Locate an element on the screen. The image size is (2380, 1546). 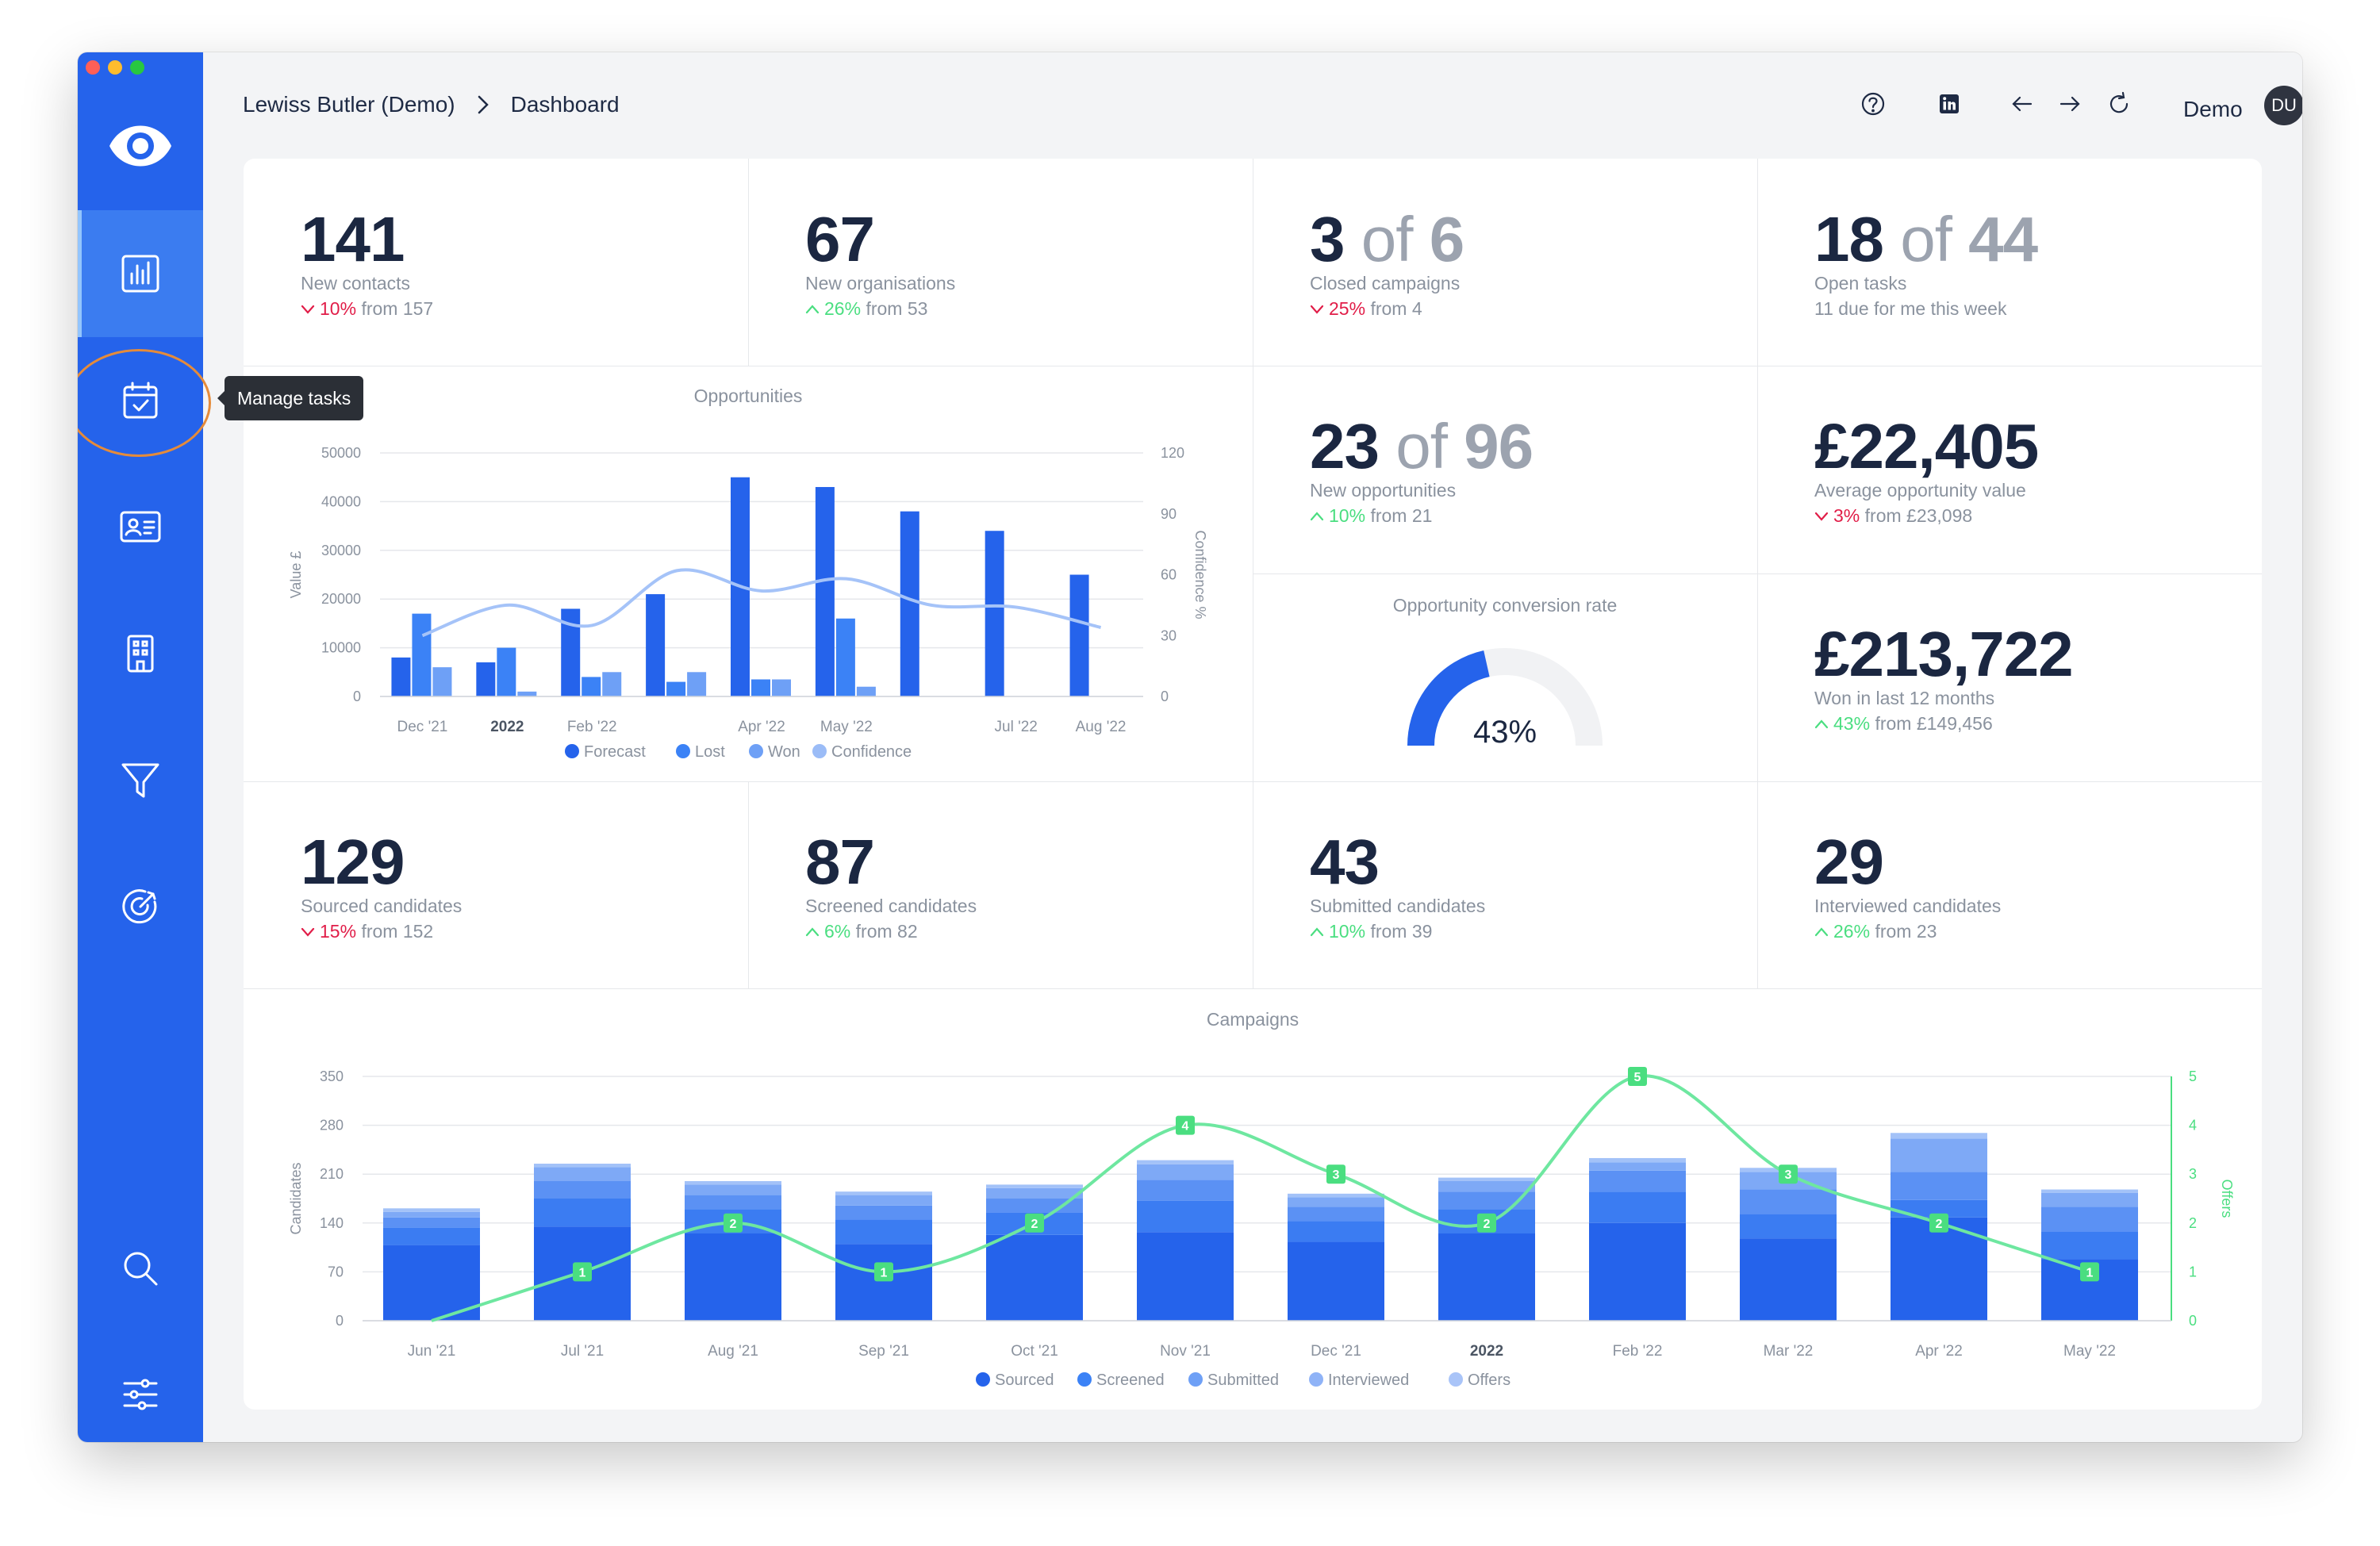
manage-tasks-tooltip: Manage tasks is located at coordinates (290, 398).